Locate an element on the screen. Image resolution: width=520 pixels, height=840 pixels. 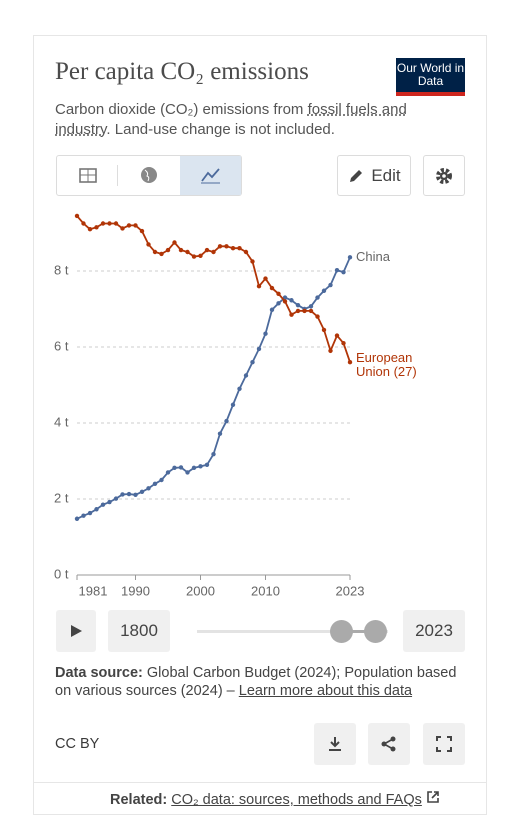
x-tick-label: 2023 is located at coordinates (350, 590).